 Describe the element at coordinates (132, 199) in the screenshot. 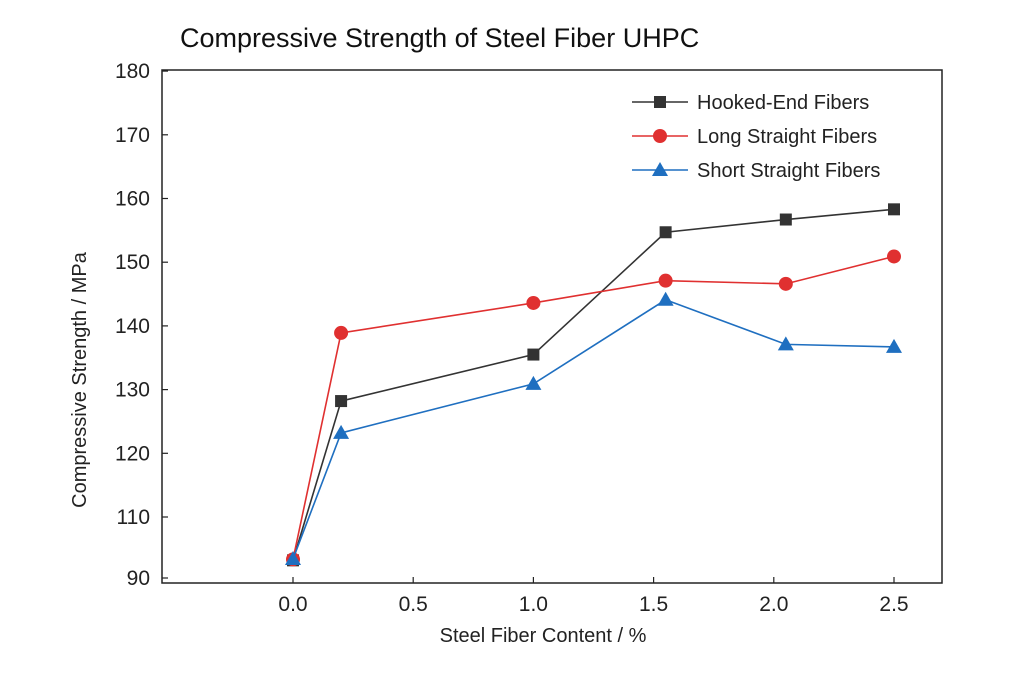

I see `y-tick-label: 160` at that location.